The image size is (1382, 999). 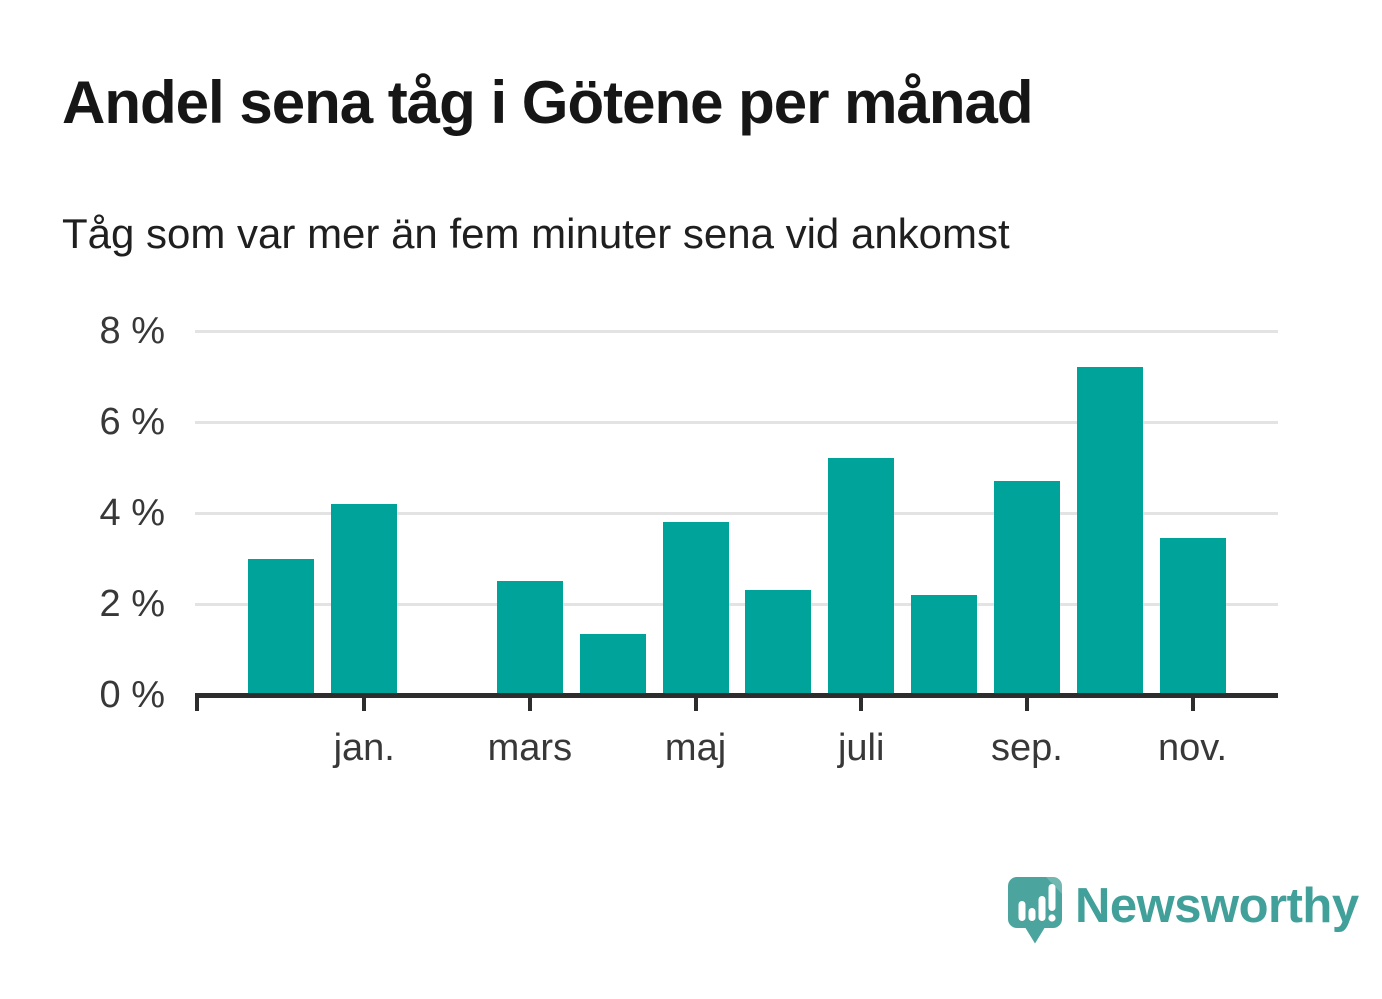 What do you see at coordinates (1035, 910) in the screenshot?
I see `newsworthy-logo-icon` at bounding box center [1035, 910].